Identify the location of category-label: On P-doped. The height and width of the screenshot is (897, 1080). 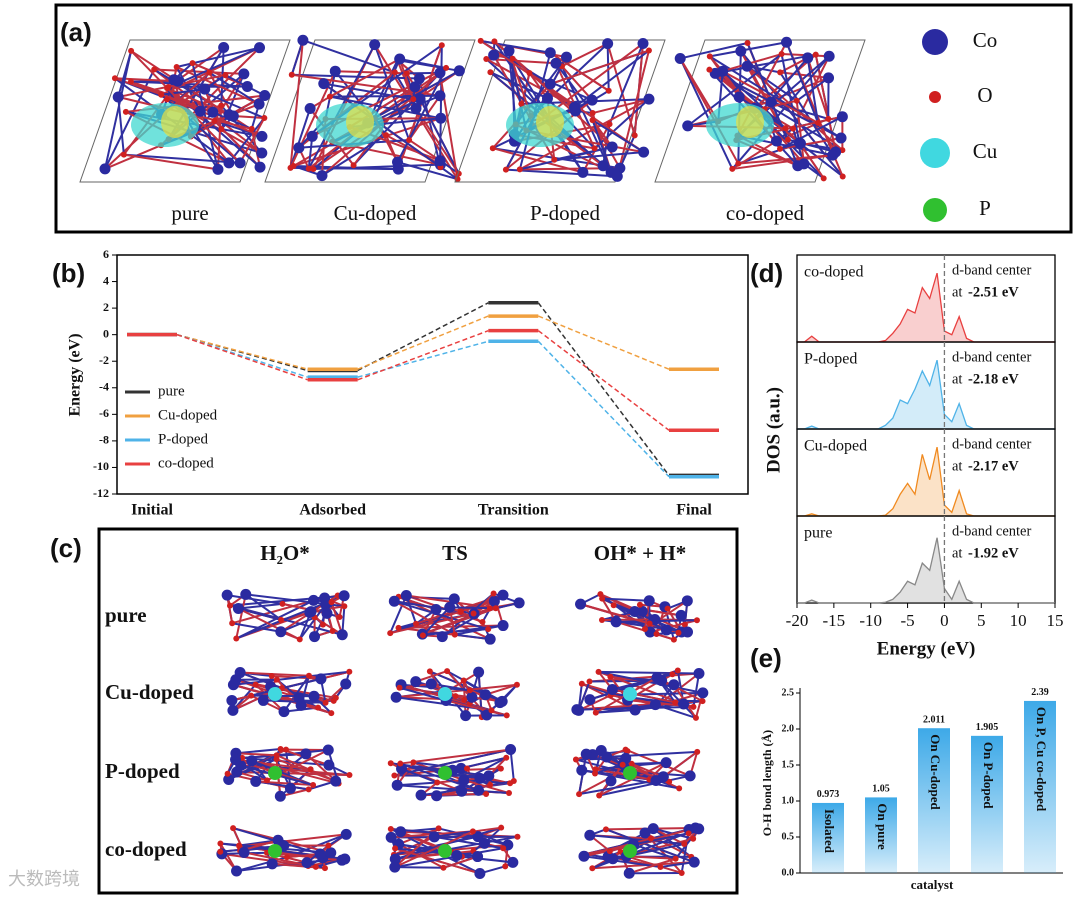
(988, 776).